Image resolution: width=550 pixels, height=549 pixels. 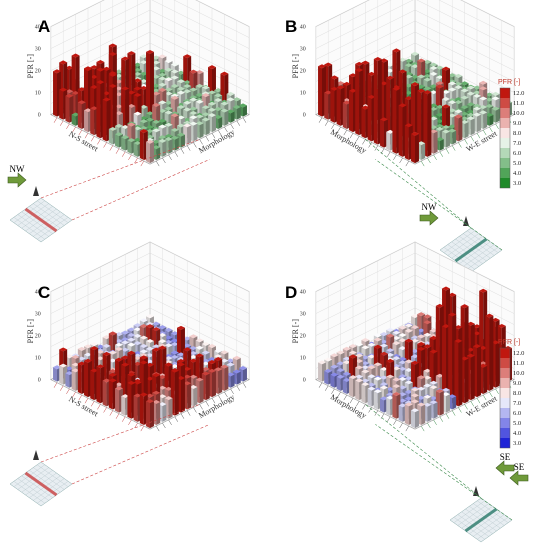 I want to click on leader-line, so click(x=120, y=169).